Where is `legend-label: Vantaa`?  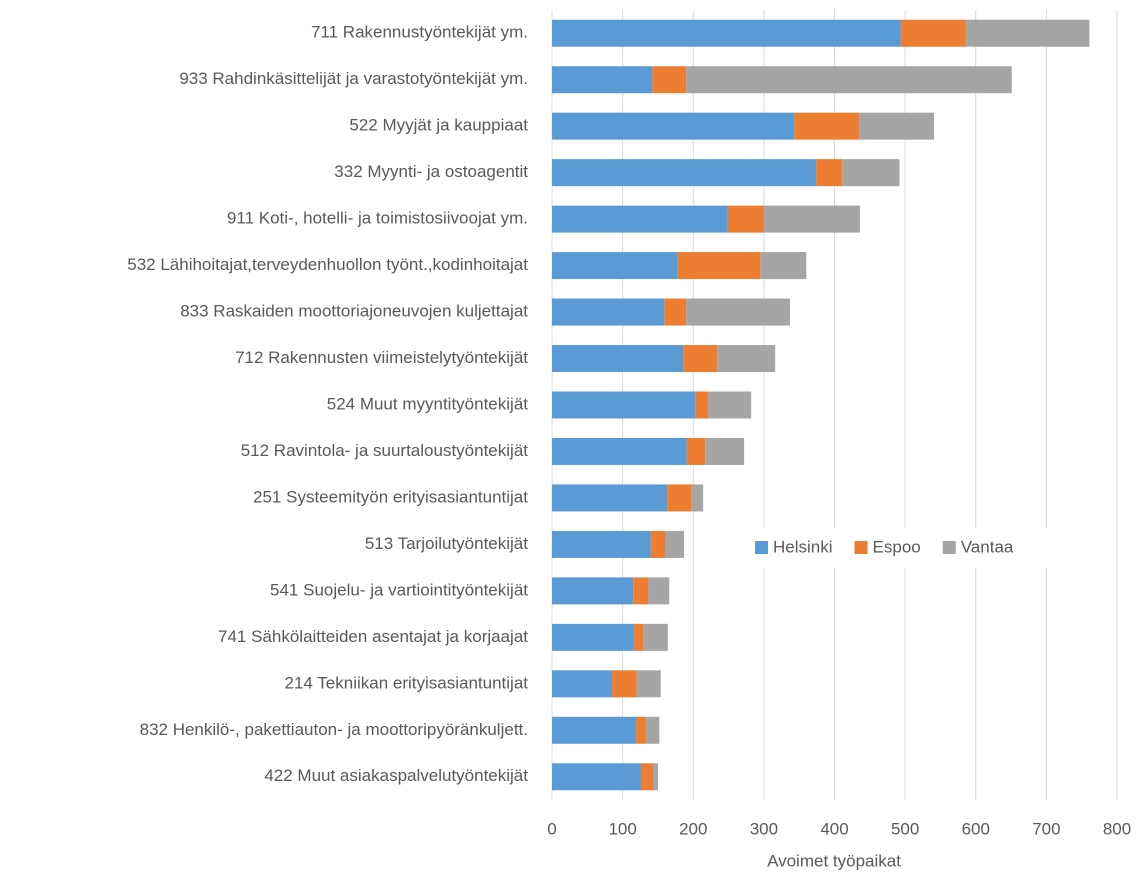 legend-label: Vantaa is located at coordinates (987, 546).